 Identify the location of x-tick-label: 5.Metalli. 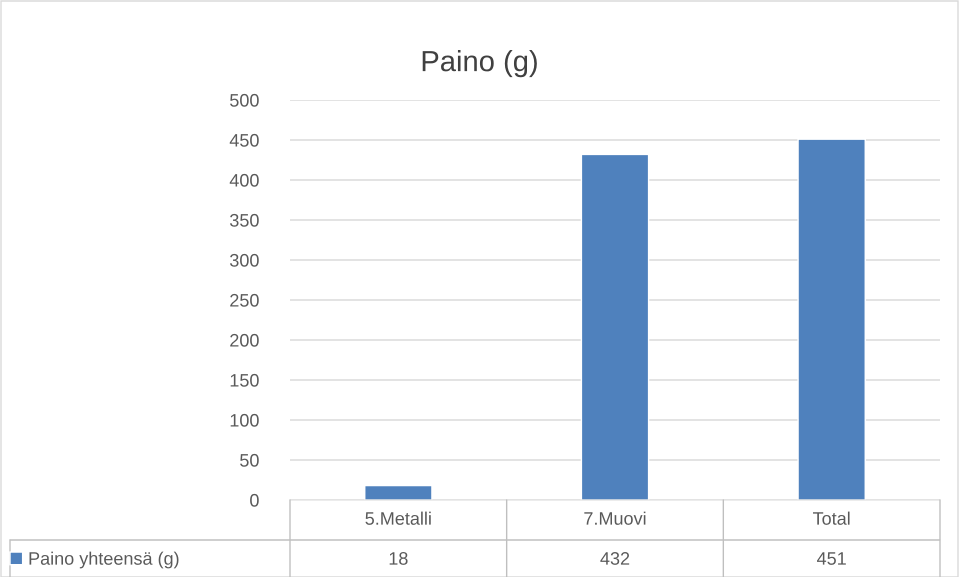
(398, 518).